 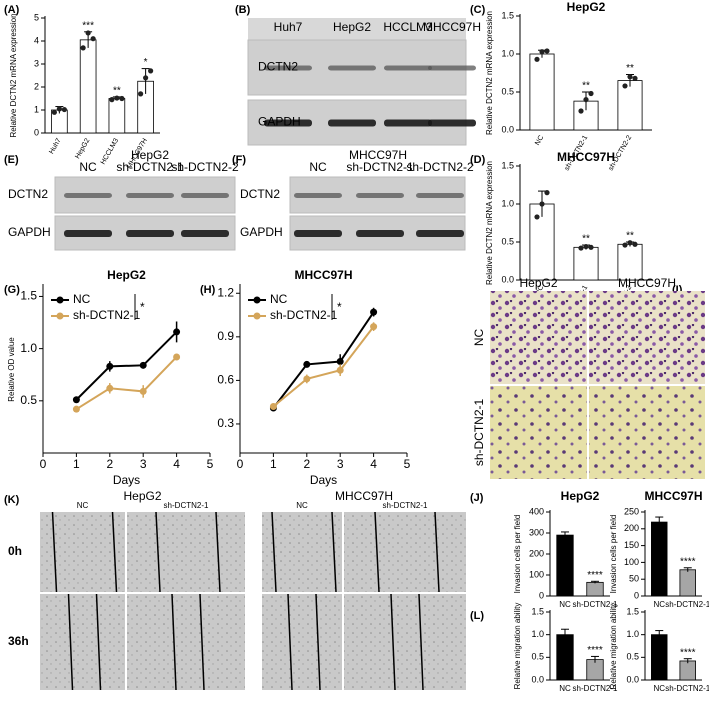 What do you see at coordinates (595, 688) in the screenshot?
I see `x-tick-label: sh-DCTN2-1` at bounding box center [595, 688].